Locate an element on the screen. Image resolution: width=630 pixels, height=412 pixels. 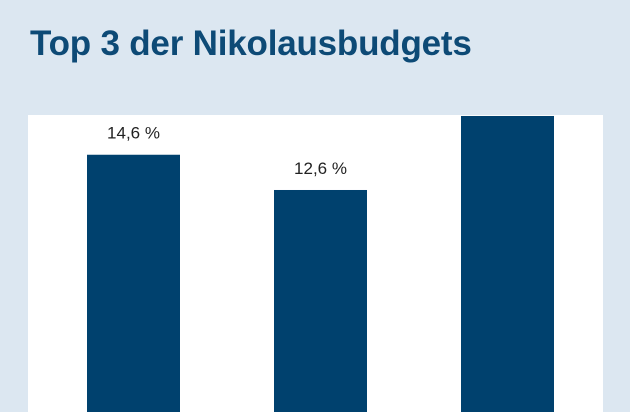
bar-value-label-2: 12,6 % is located at coordinates (320, 168).